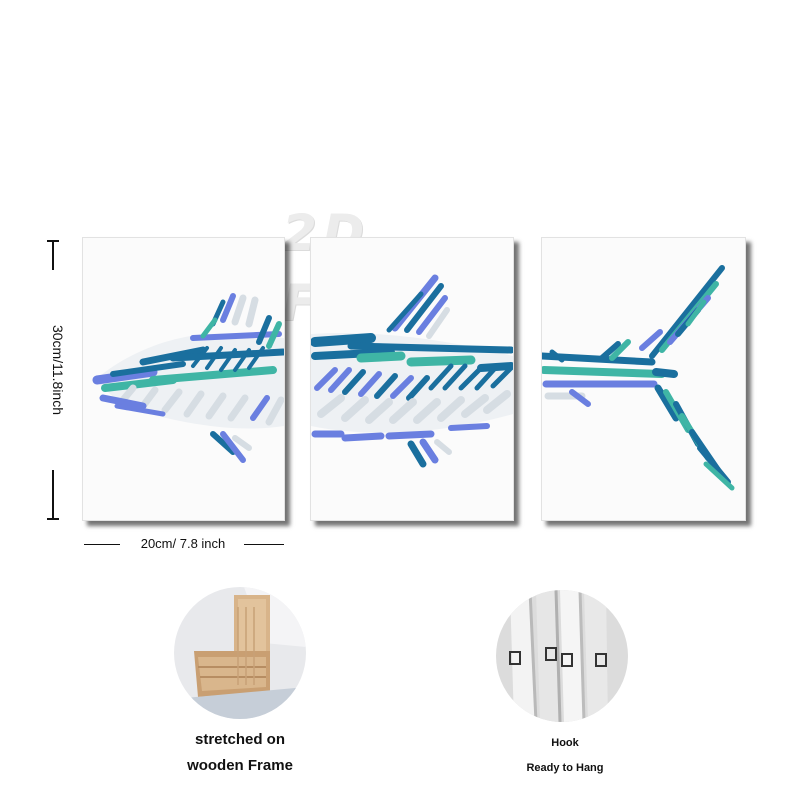 This screenshot has width=800, height=800. What do you see at coordinates (239, 739) in the screenshot?
I see `frame-caption-line1: stretched on` at bounding box center [239, 739].